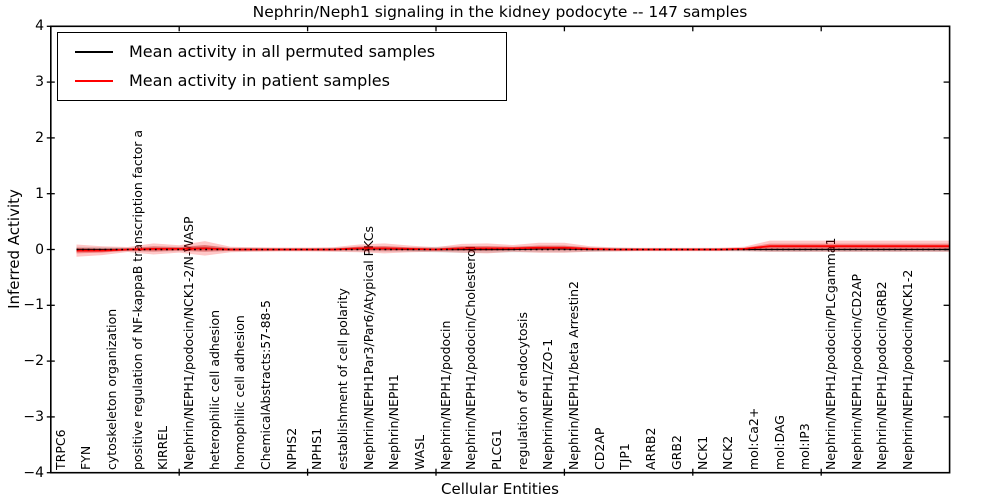 Image resolution: width=1000 pixels, height=500 pixels. Describe the element at coordinates (33, 416) in the screenshot. I see `y-tick-label: −3` at that location.